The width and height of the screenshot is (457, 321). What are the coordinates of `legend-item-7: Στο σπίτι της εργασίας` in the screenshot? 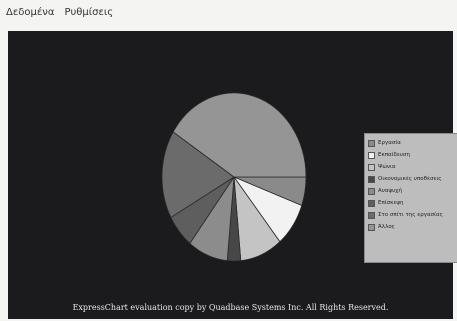 It's located at (412, 215).